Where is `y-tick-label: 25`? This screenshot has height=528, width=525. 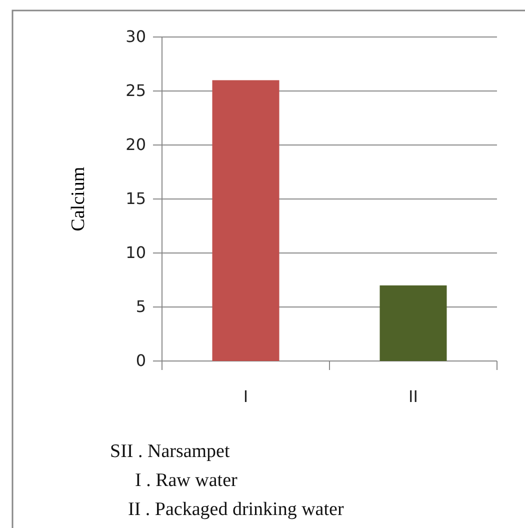 y-tick-label: 25 is located at coordinates (136, 90).